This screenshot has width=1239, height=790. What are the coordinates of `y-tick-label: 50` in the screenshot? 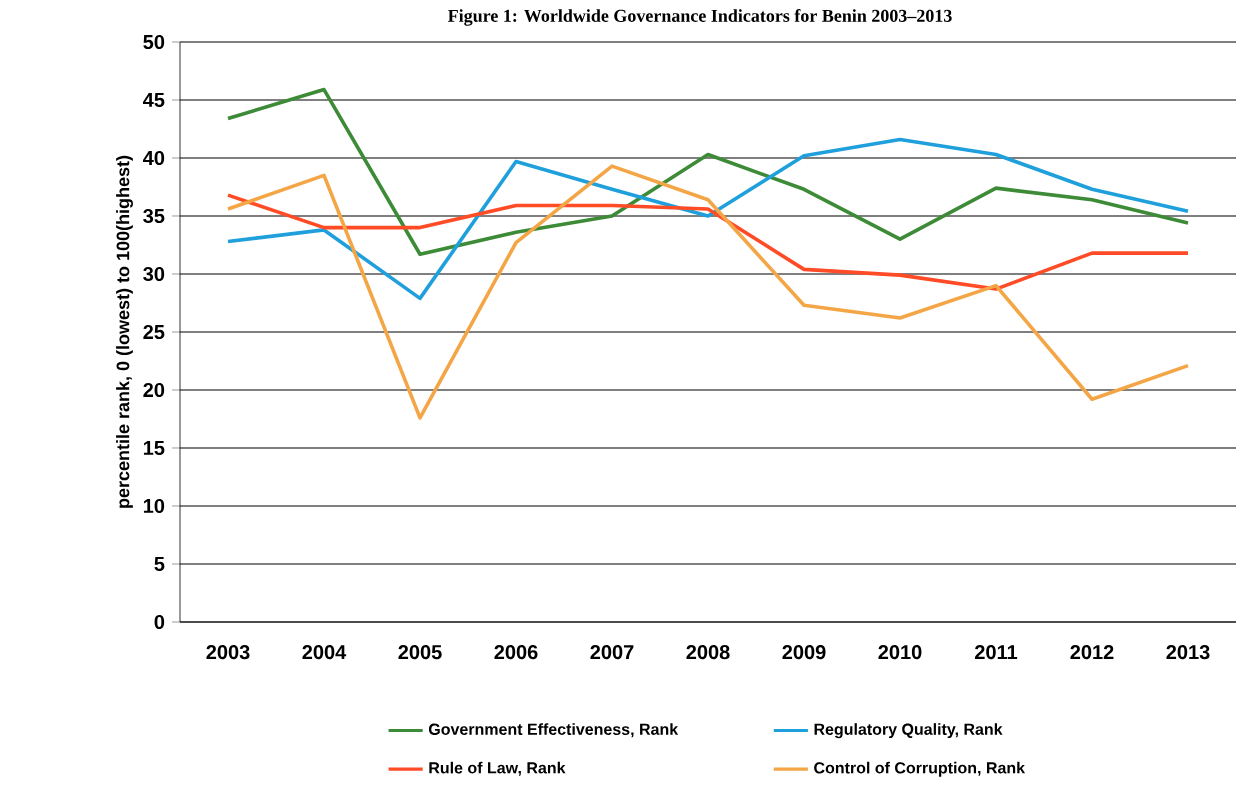 It's located at (154, 42).